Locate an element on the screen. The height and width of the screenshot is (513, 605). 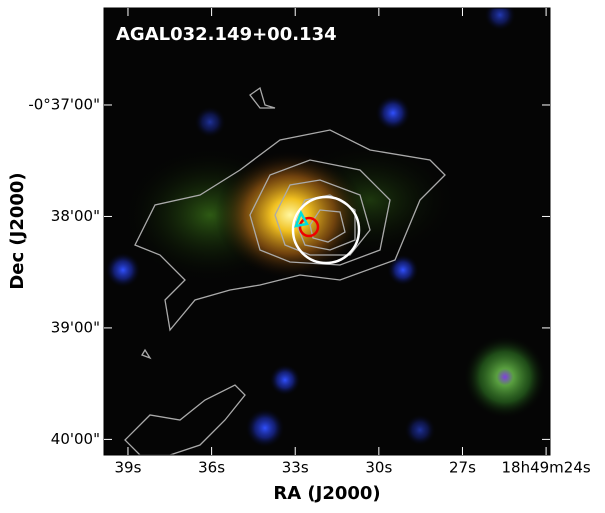
x-tick-label: 39s is located at coordinates (128, 468).